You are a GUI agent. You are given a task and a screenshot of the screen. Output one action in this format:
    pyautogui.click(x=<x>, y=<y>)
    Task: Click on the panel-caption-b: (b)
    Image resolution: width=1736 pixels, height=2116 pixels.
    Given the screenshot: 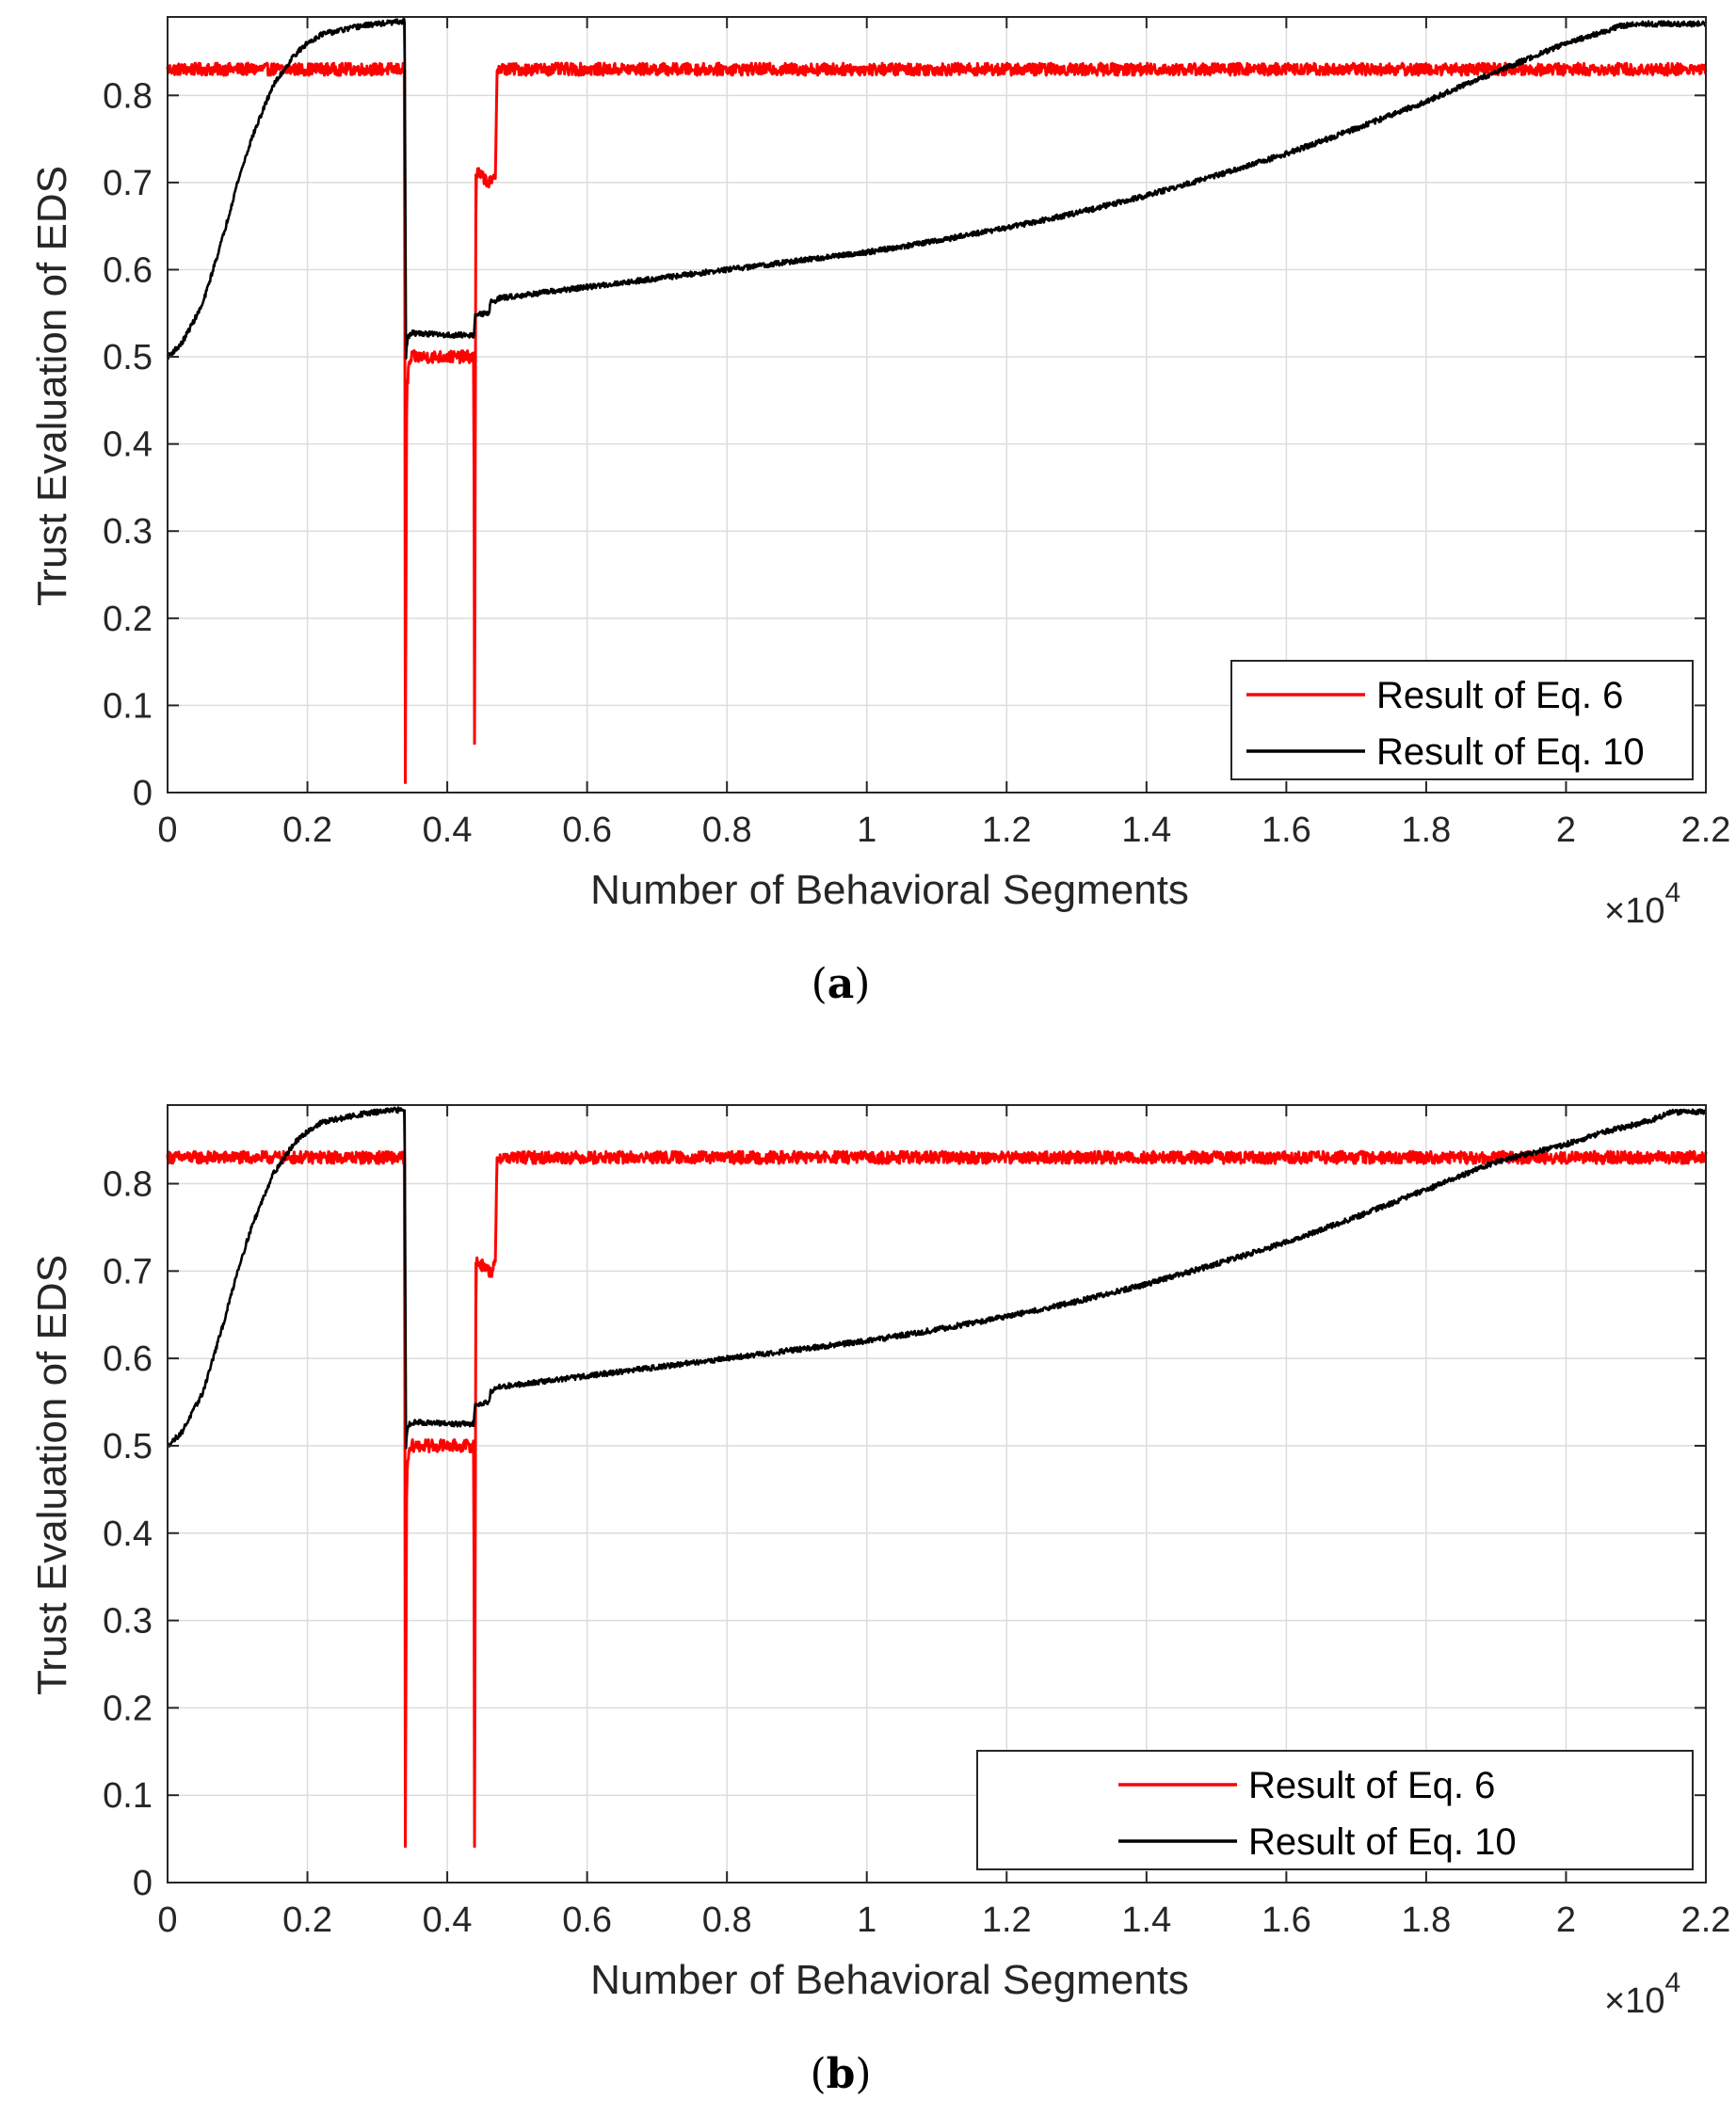 What is the action you would take?
    pyautogui.click(x=840, y=2074)
    